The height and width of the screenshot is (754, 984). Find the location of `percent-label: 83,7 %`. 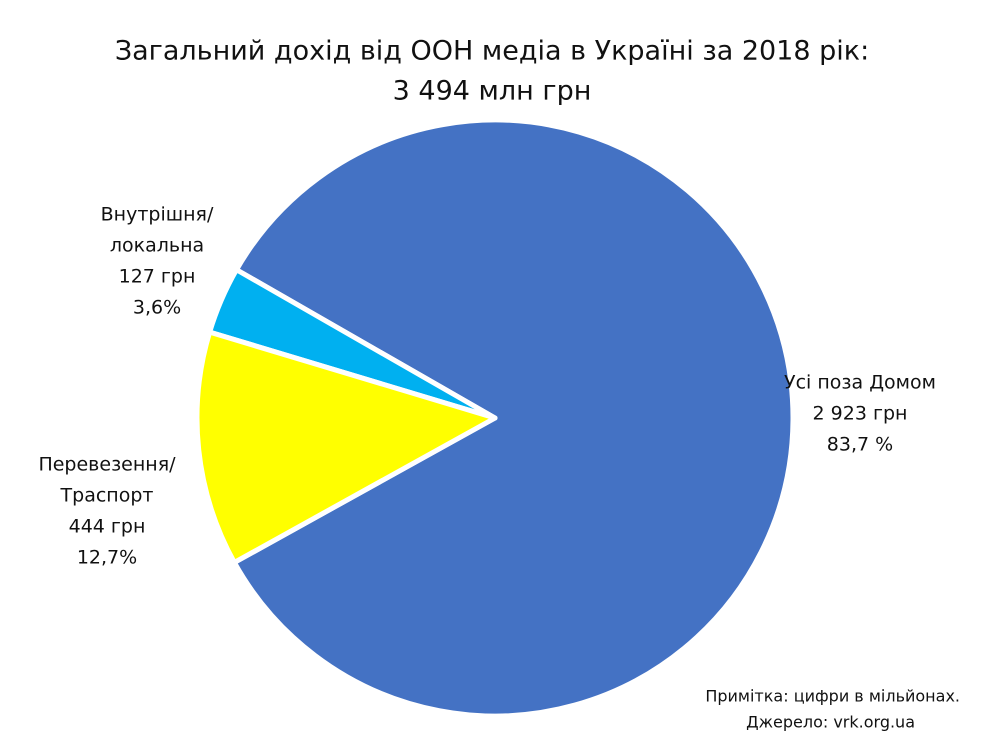

percent-label: 83,7 % is located at coordinates (860, 445).